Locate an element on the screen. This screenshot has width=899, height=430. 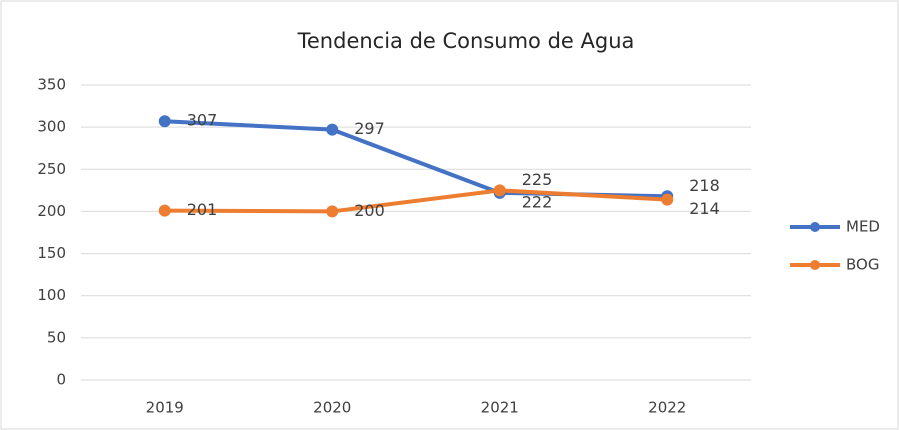
x-tick-label: 2019 is located at coordinates (165, 408).